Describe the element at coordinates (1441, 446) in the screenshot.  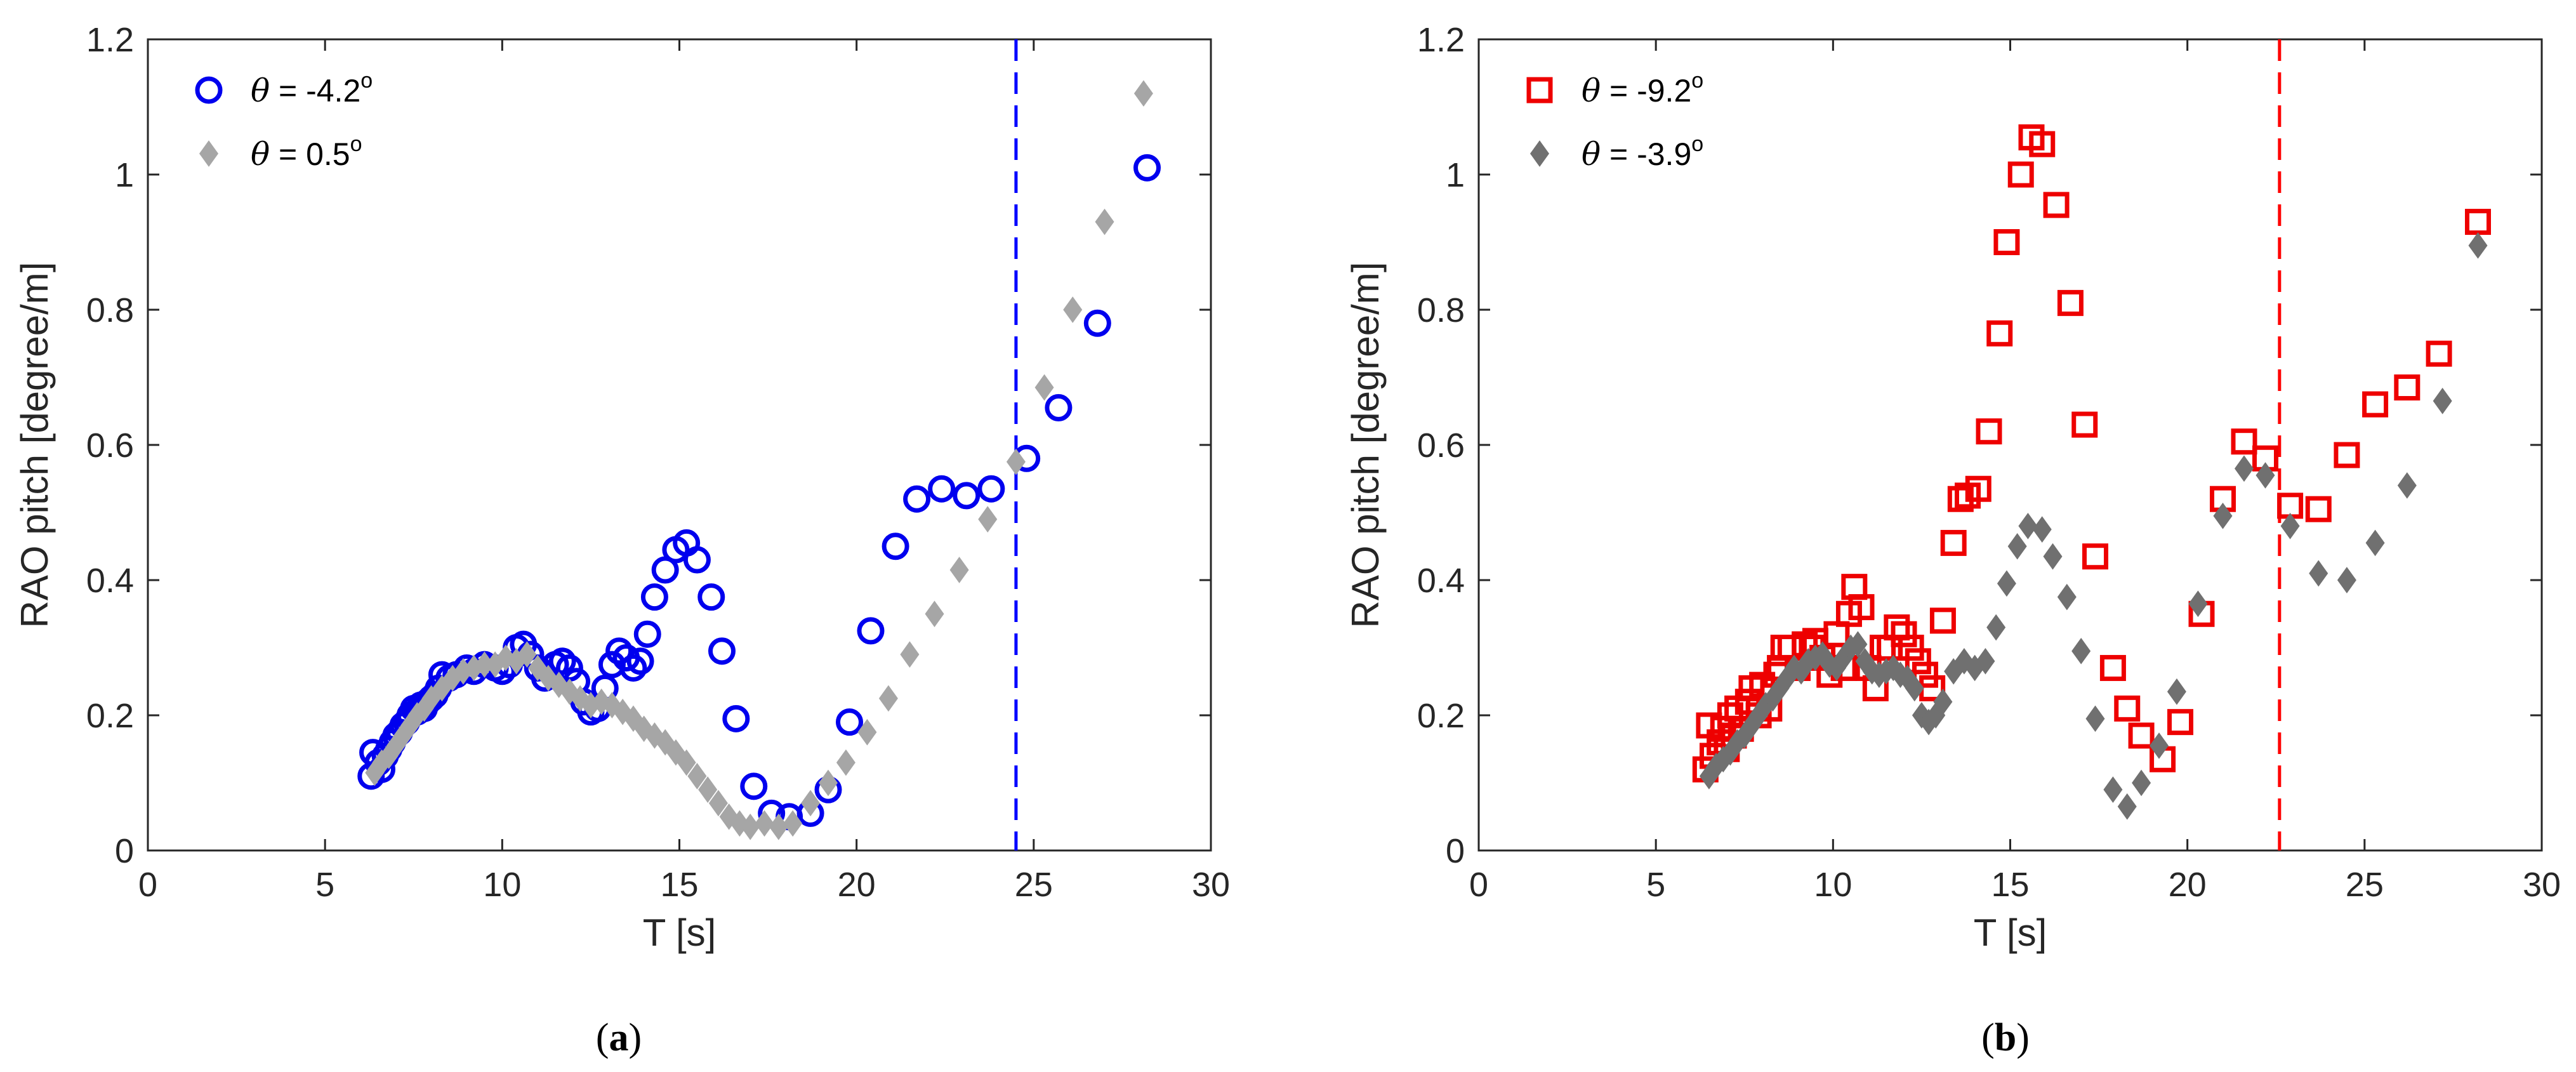
I see `y-tick-label: 0.6` at that location.